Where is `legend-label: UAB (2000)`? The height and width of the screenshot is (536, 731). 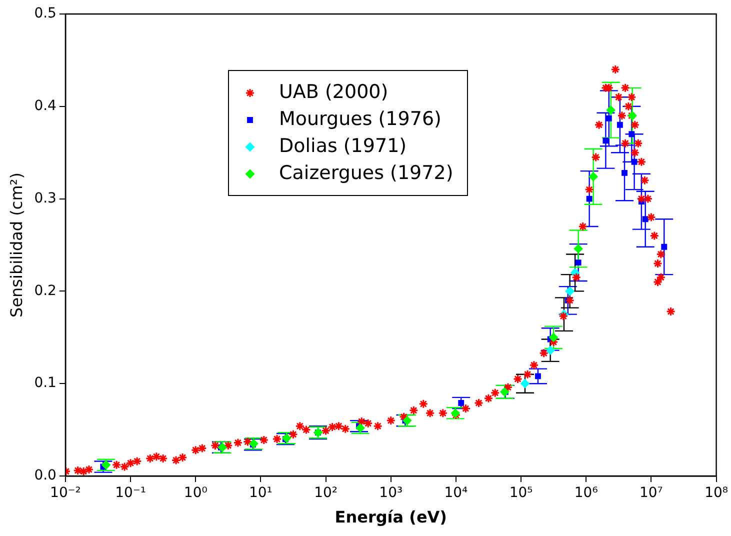
legend-label: UAB (2000) is located at coordinates (333, 92).